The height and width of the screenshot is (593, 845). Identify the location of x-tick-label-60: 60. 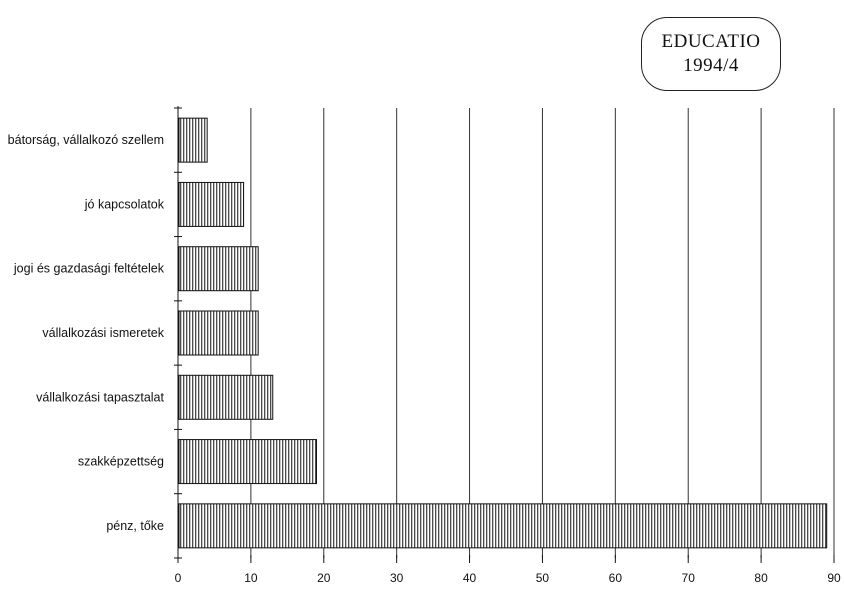
(616, 578).